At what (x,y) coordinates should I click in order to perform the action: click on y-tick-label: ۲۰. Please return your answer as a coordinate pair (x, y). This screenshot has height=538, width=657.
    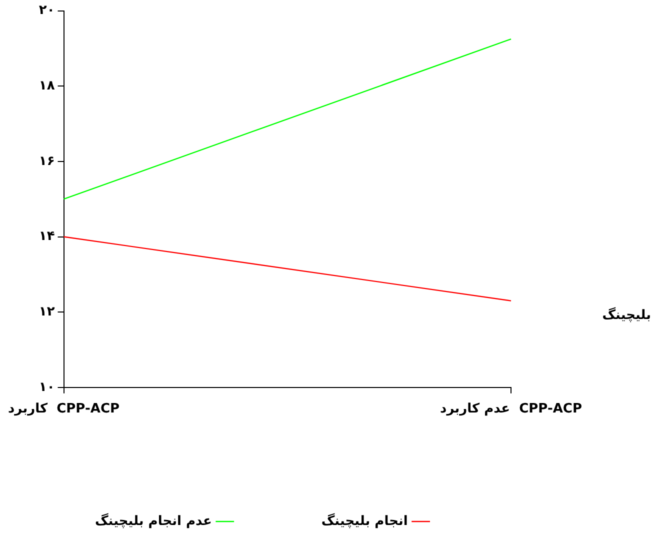
    Looking at the image, I should click on (46, 10).